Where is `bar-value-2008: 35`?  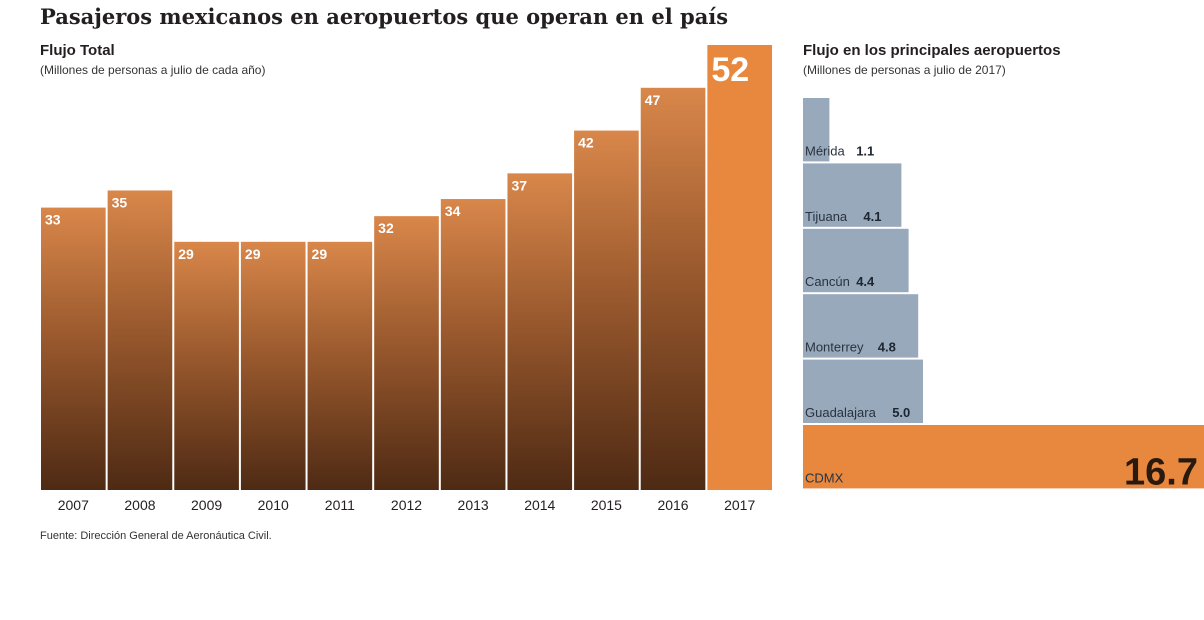 bar-value-2008: 35 is located at coordinates (120, 202).